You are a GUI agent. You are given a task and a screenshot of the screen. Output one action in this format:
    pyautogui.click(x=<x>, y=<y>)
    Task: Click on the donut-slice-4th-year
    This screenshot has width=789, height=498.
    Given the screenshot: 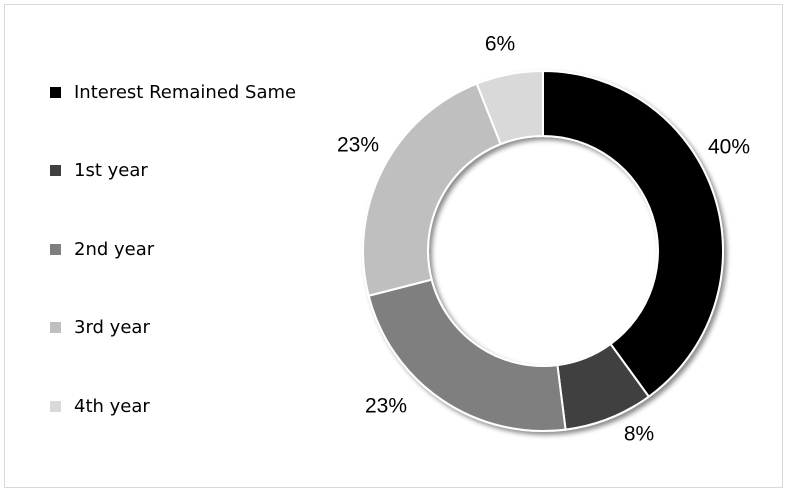 What is the action you would take?
    pyautogui.click(x=509, y=107)
    